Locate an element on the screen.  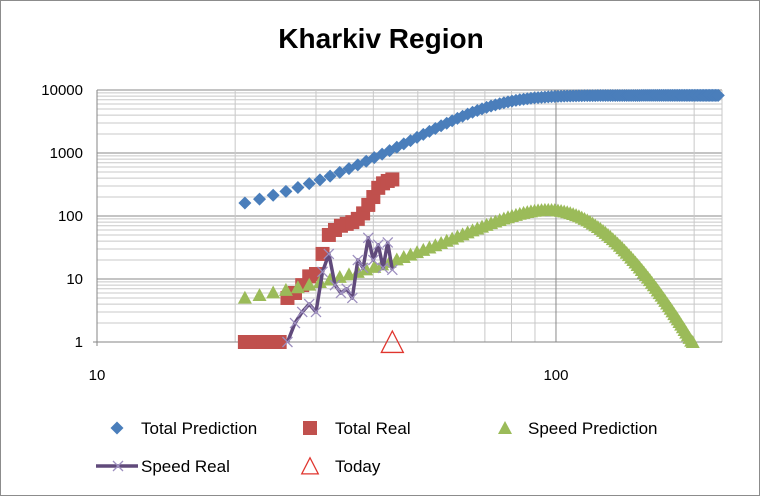
legend-item: Today is located at coordinates (340, 466).